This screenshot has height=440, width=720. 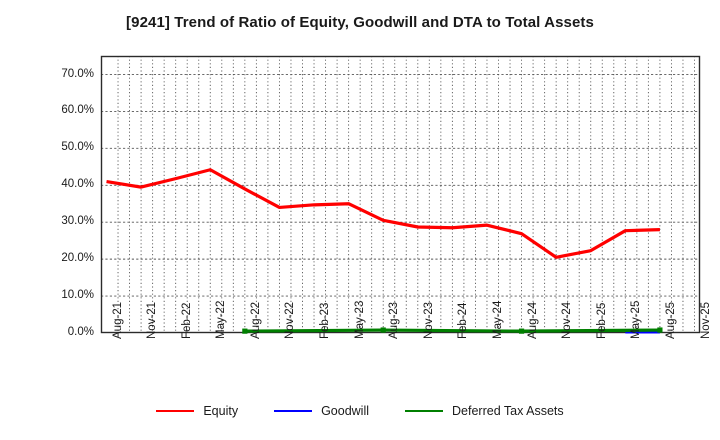 What do you see at coordinates (452, 330) in the screenshot?
I see `series-line-deferred-tax-assets` at bounding box center [452, 330].